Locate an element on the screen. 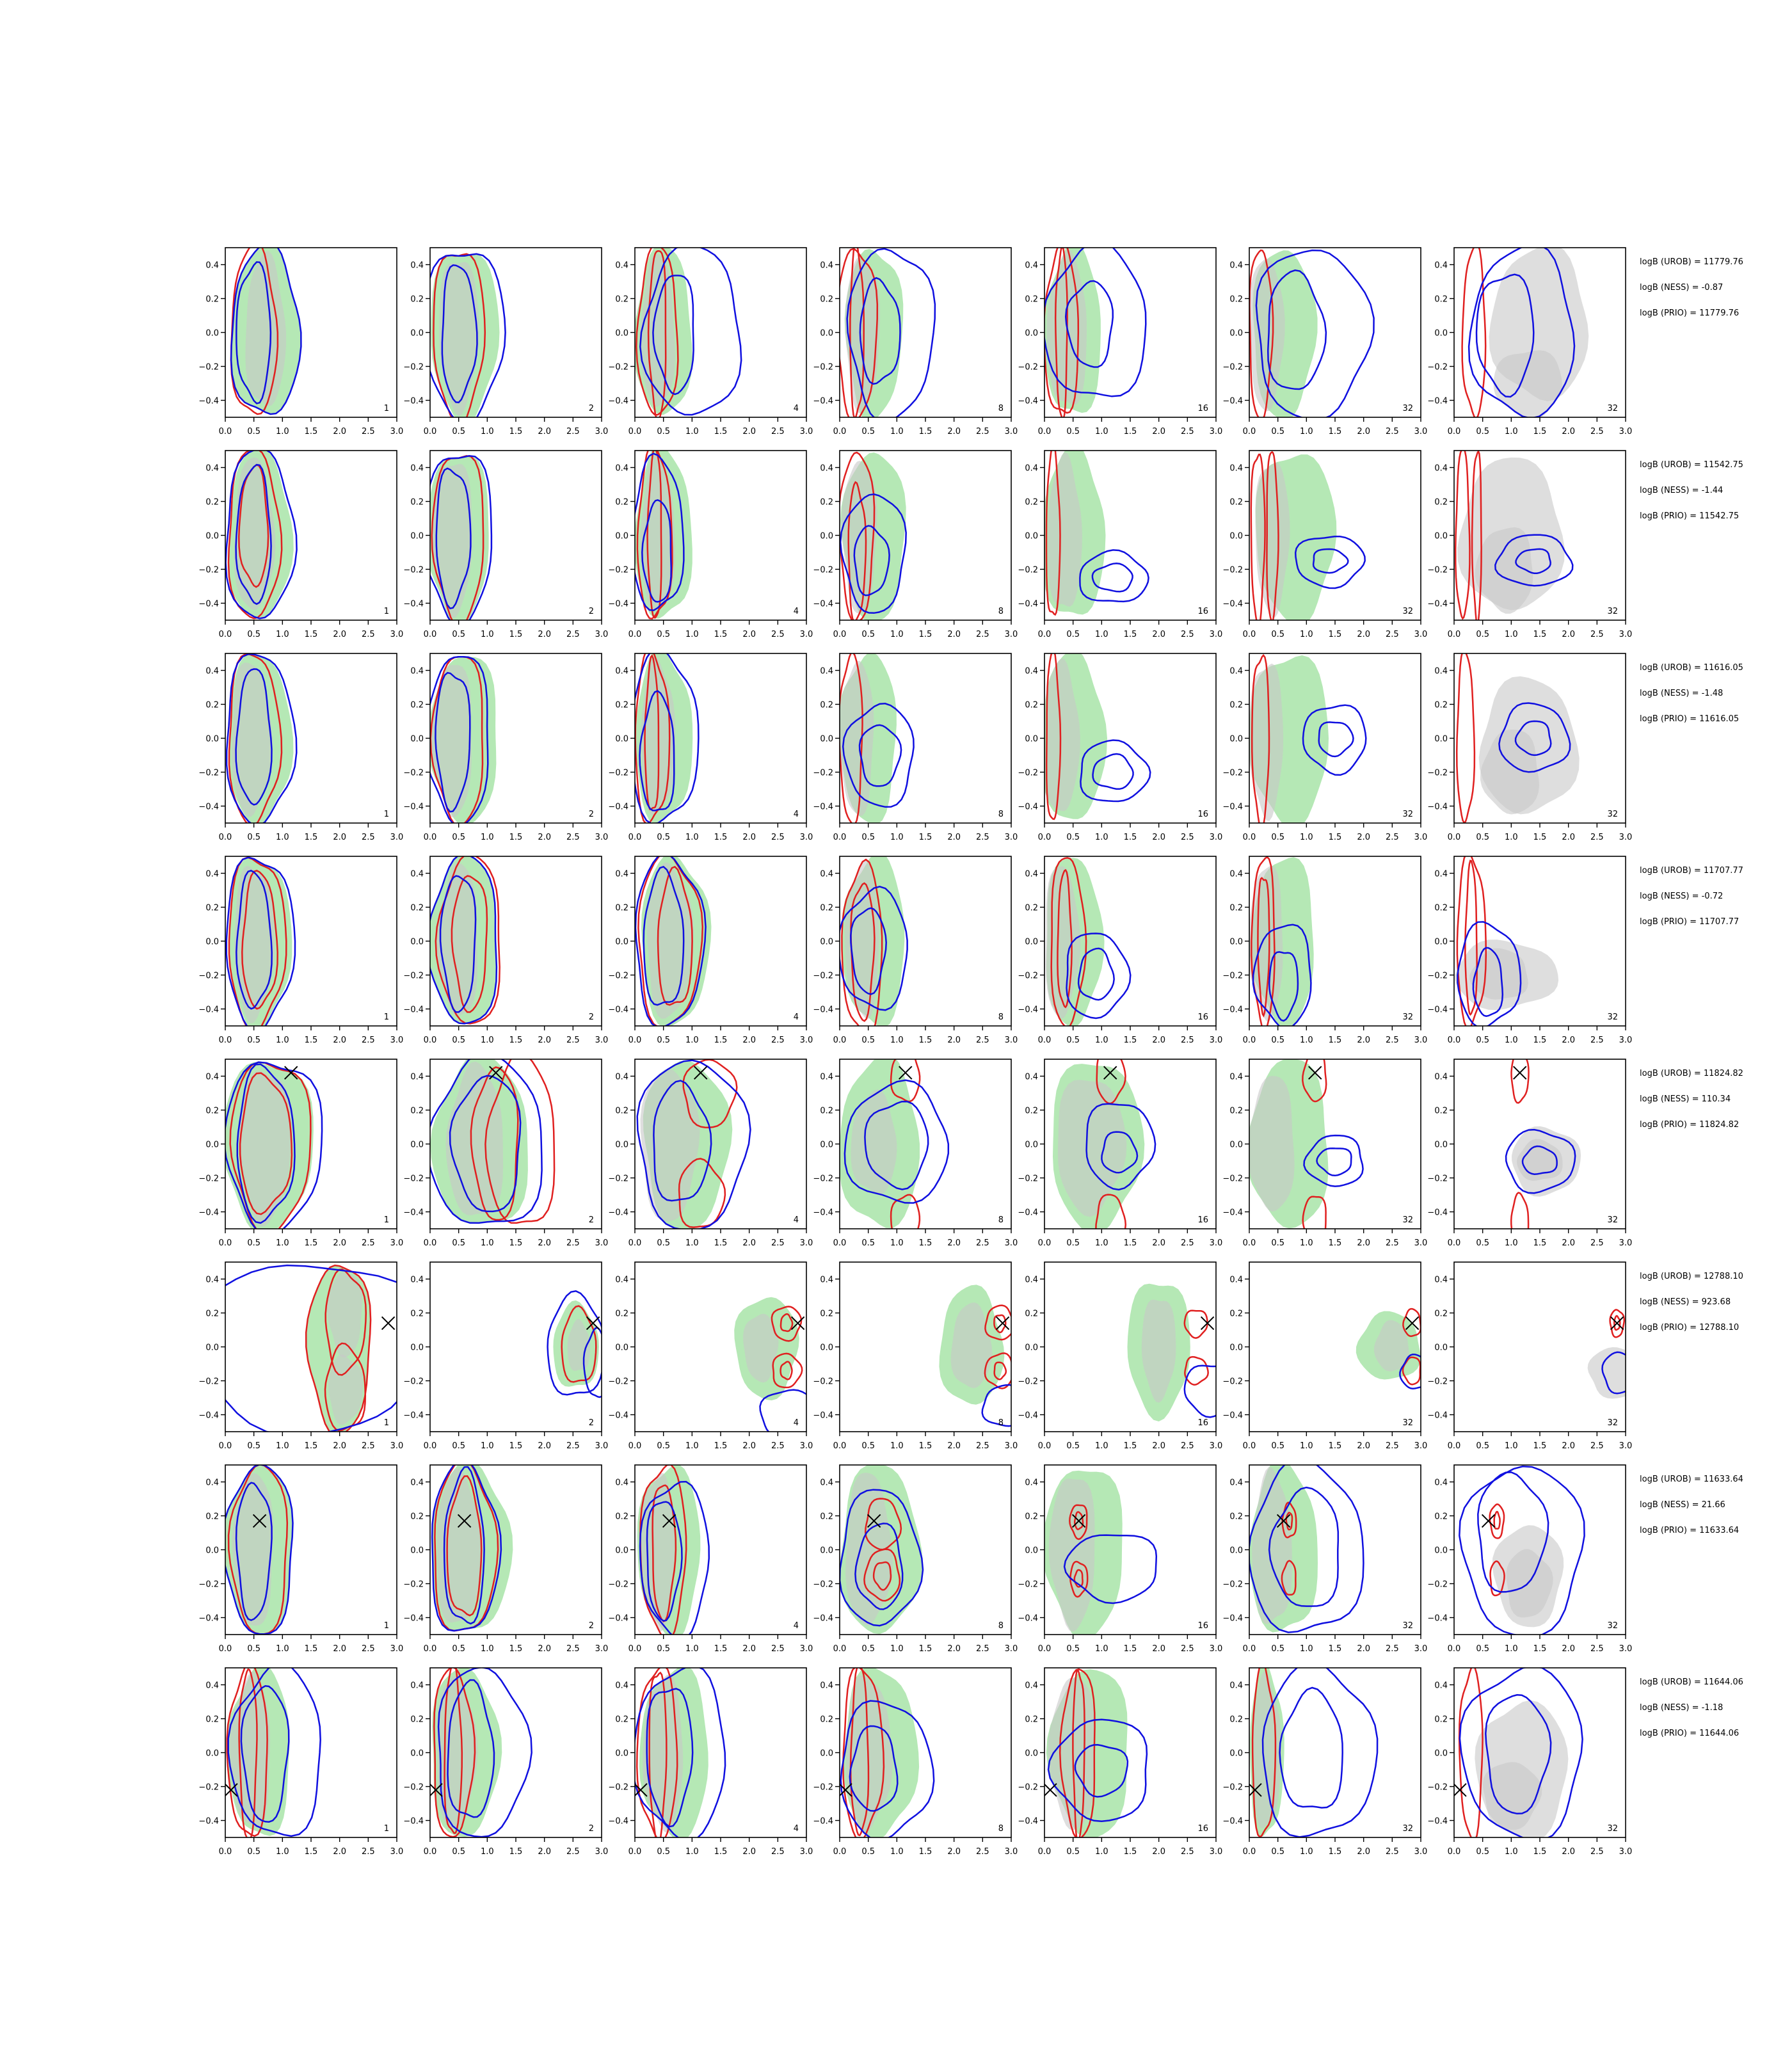 This screenshot has width=1792, height=2048. panel-r6-c5: 0.0 0.5 1.0 1.5 2.0 2.5 3.0 0.4 0.2 0.0 −0.2 −0.4 16 is located at coordinates (1120, 1356).